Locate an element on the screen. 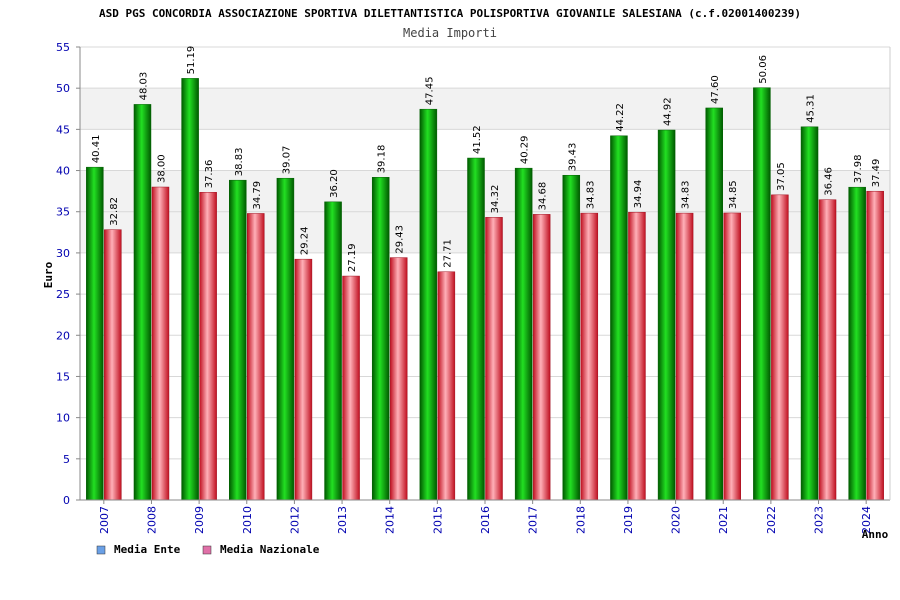 The height and width of the screenshot is (600, 900). x-tick-label: 2021 is located at coordinates (723, 520).